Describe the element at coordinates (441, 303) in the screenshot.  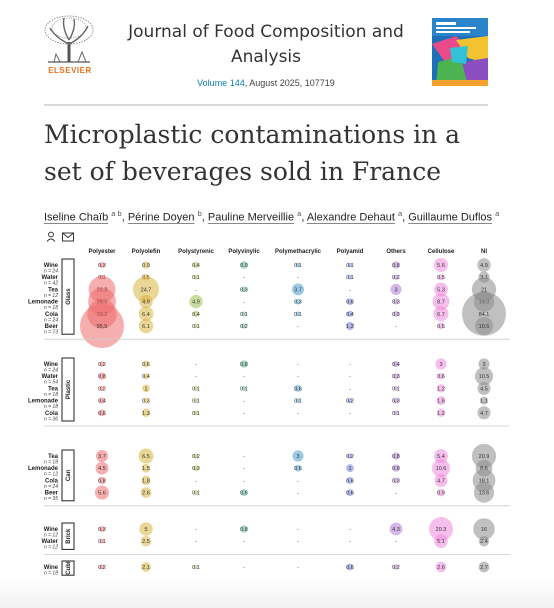
I see `cell-value: 8.7` at that location.